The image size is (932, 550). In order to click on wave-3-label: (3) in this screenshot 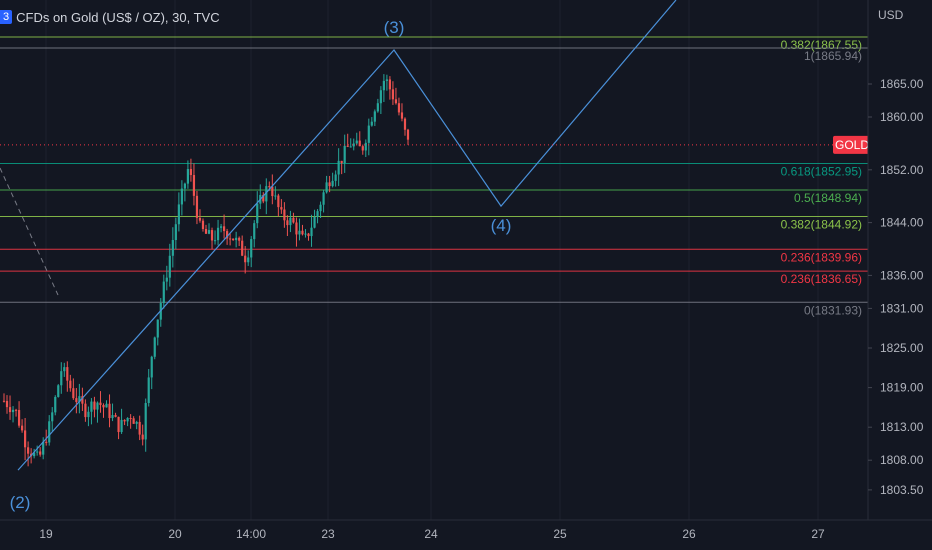, I will do `click(394, 27)`.